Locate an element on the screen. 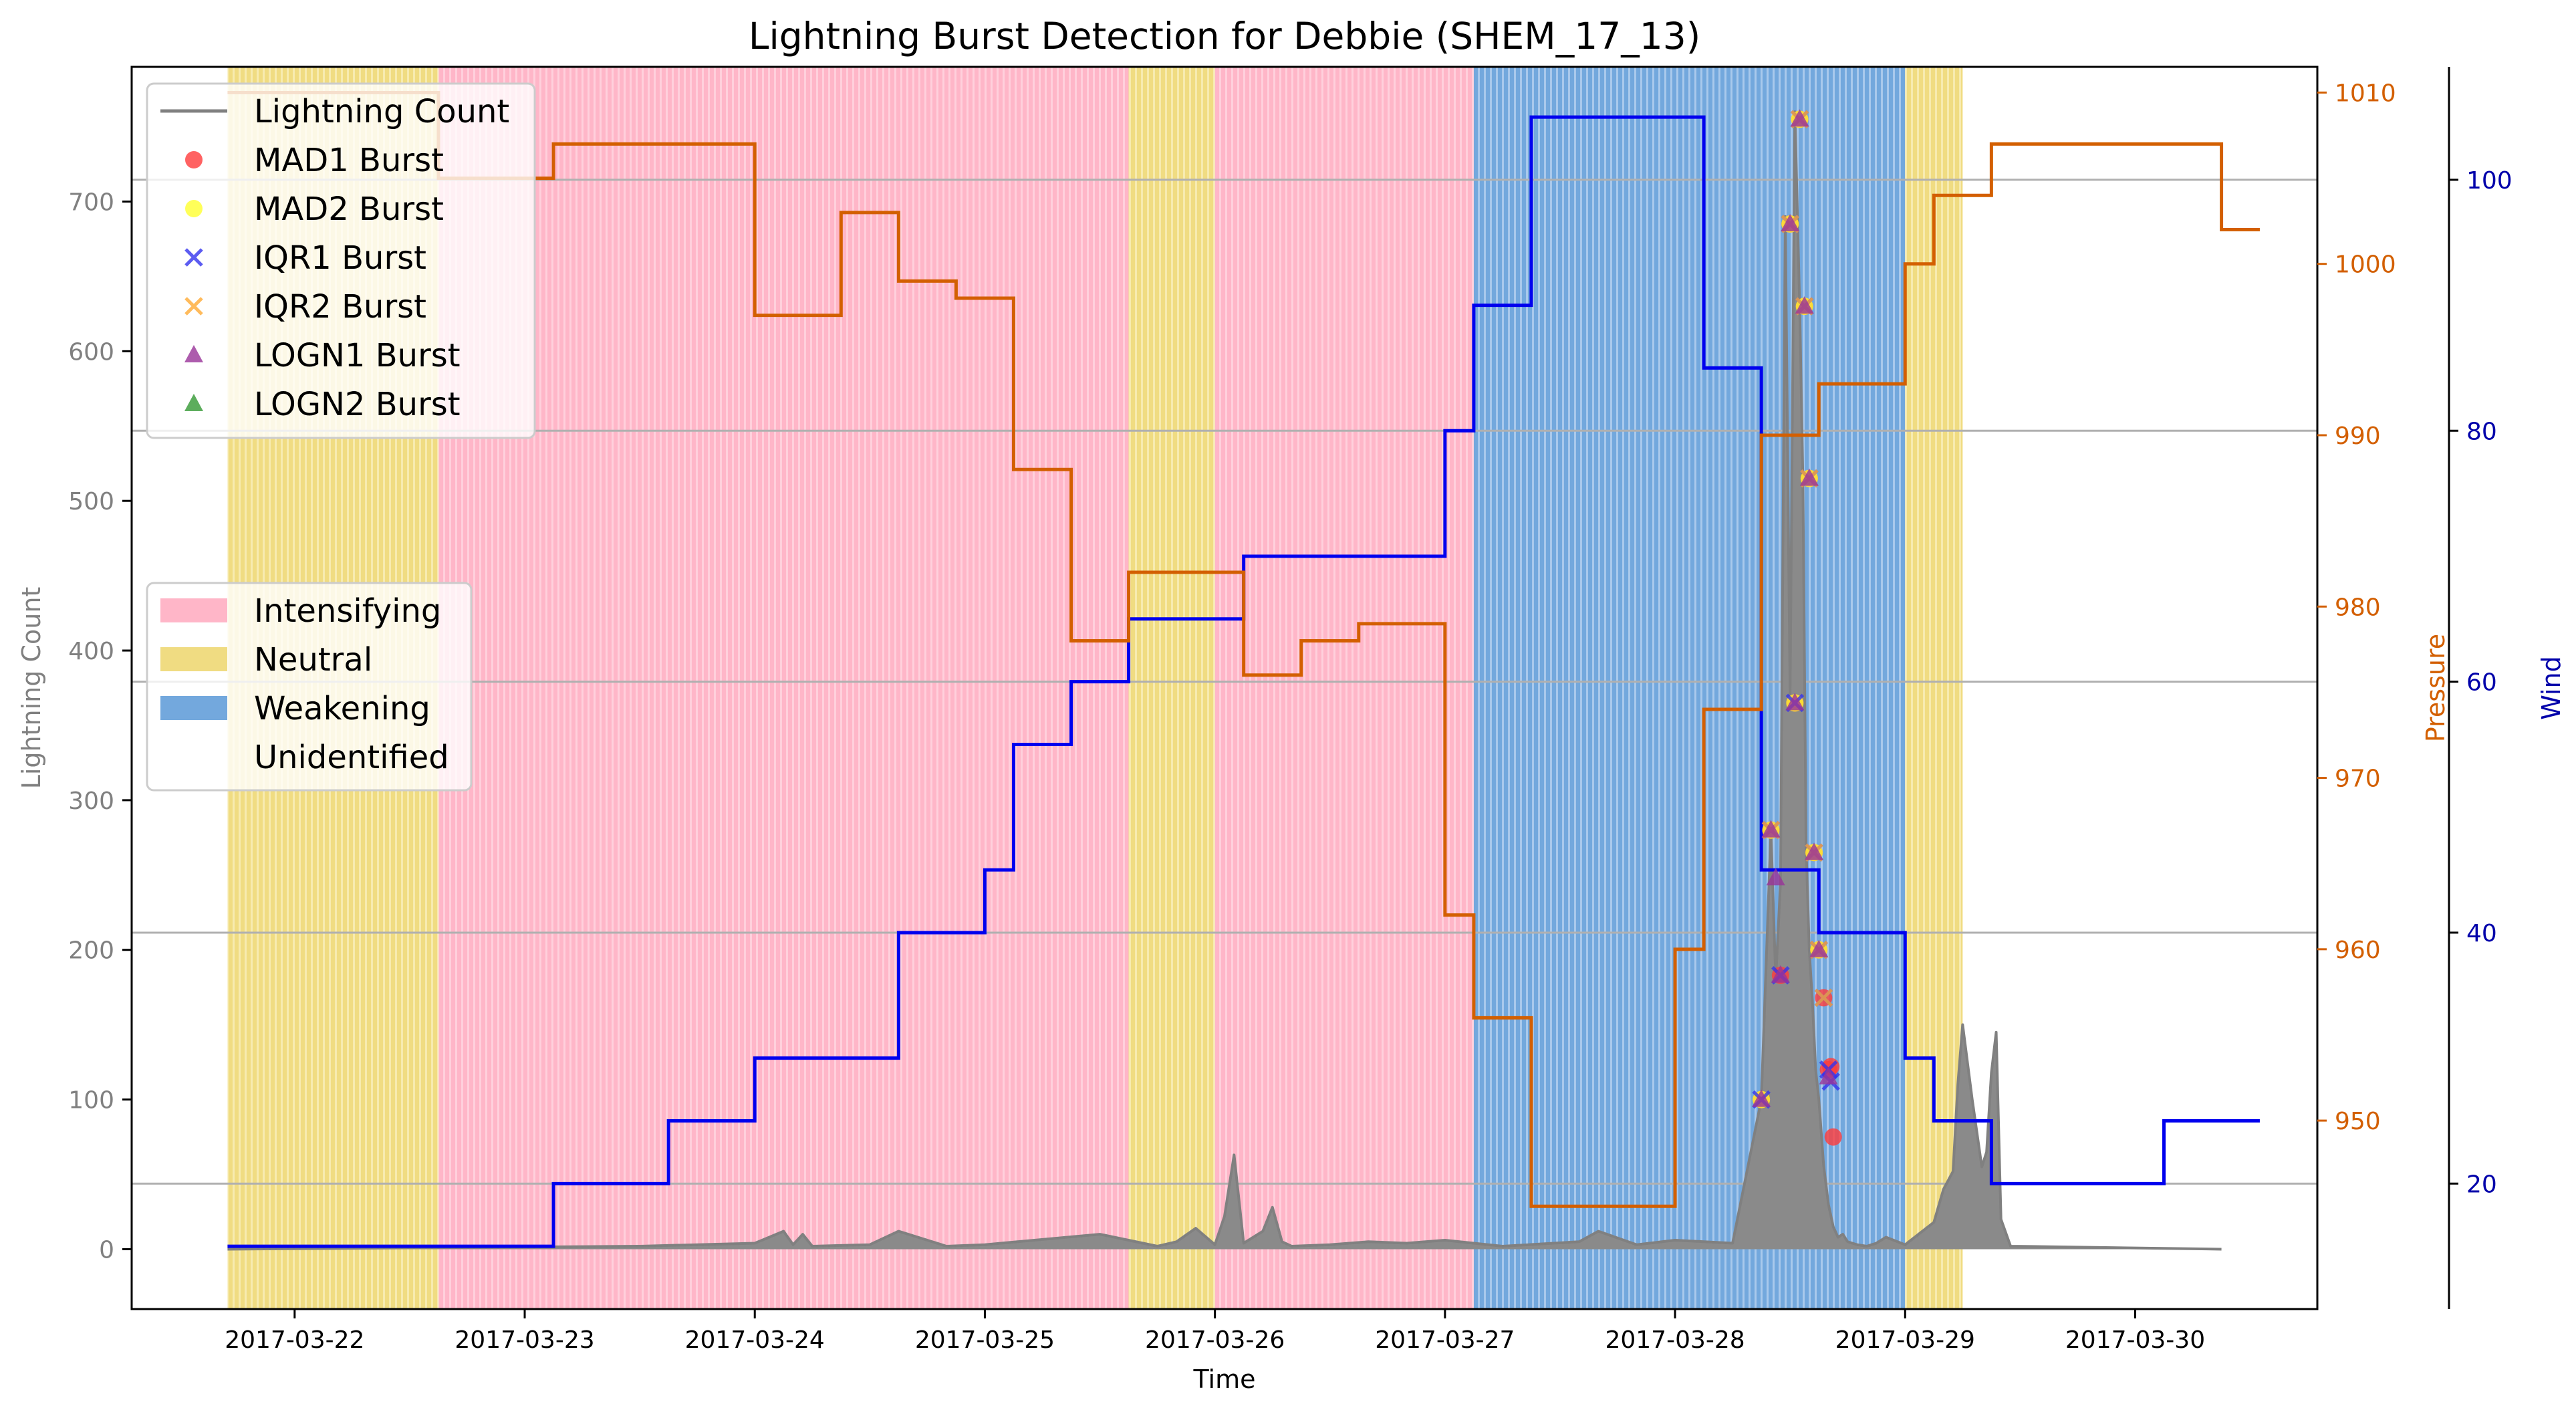  x-tick-label: 2017-03-24 is located at coordinates (755, 1340).